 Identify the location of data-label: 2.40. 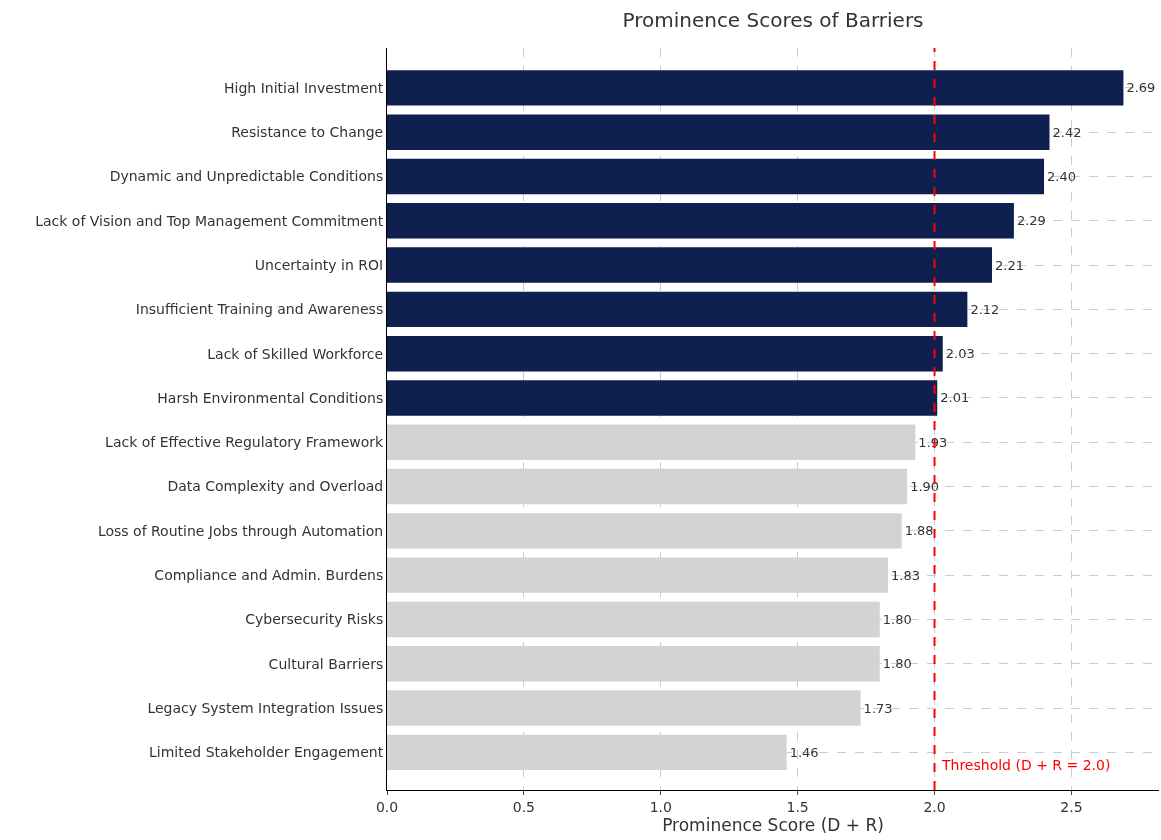
(1061, 176).